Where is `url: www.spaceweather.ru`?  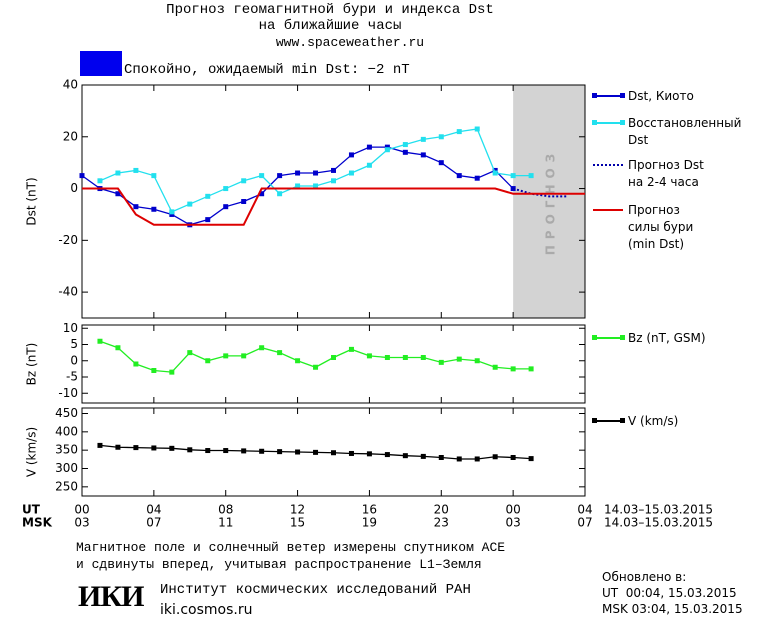
url: www.spaceweather.ru is located at coordinates (350, 42).